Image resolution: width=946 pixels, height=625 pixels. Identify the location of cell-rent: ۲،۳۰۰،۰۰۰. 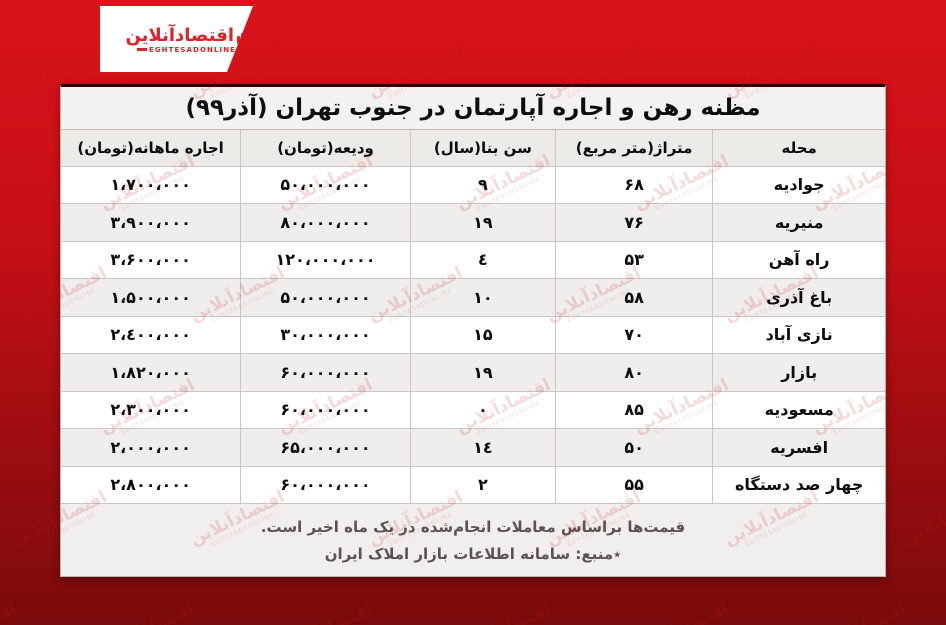
(151, 410).